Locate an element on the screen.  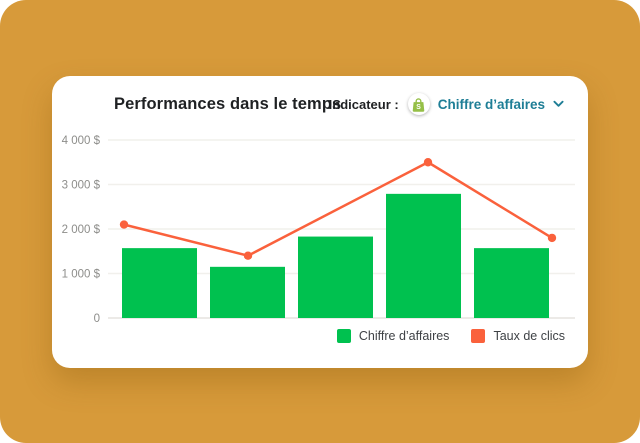
legend-item-clicks: Taux de clics is located at coordinates (518, 336).